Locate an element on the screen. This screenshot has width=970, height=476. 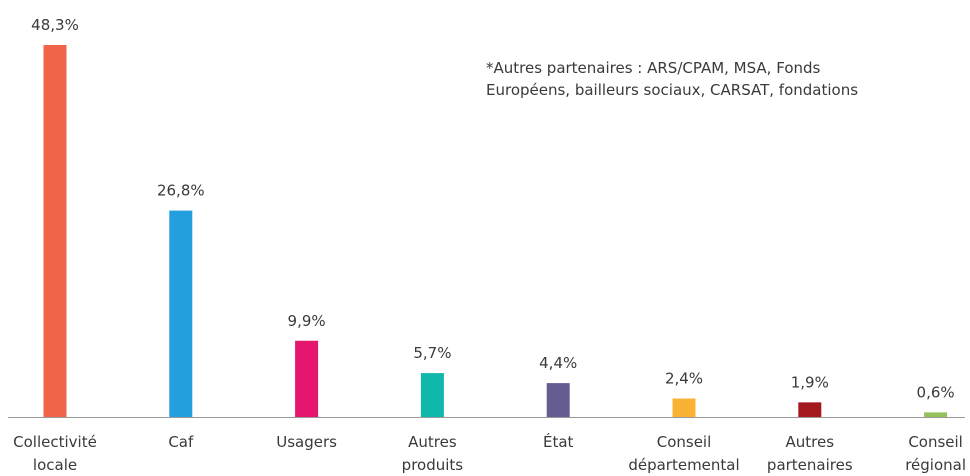
category-label-0-0: Collectivité is located at coordinates (55, 442).